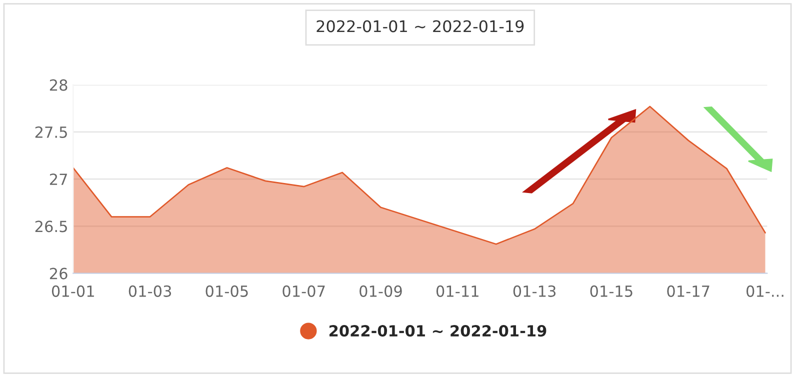  I want to click on y-tick-label: 27, so click(58, 179).